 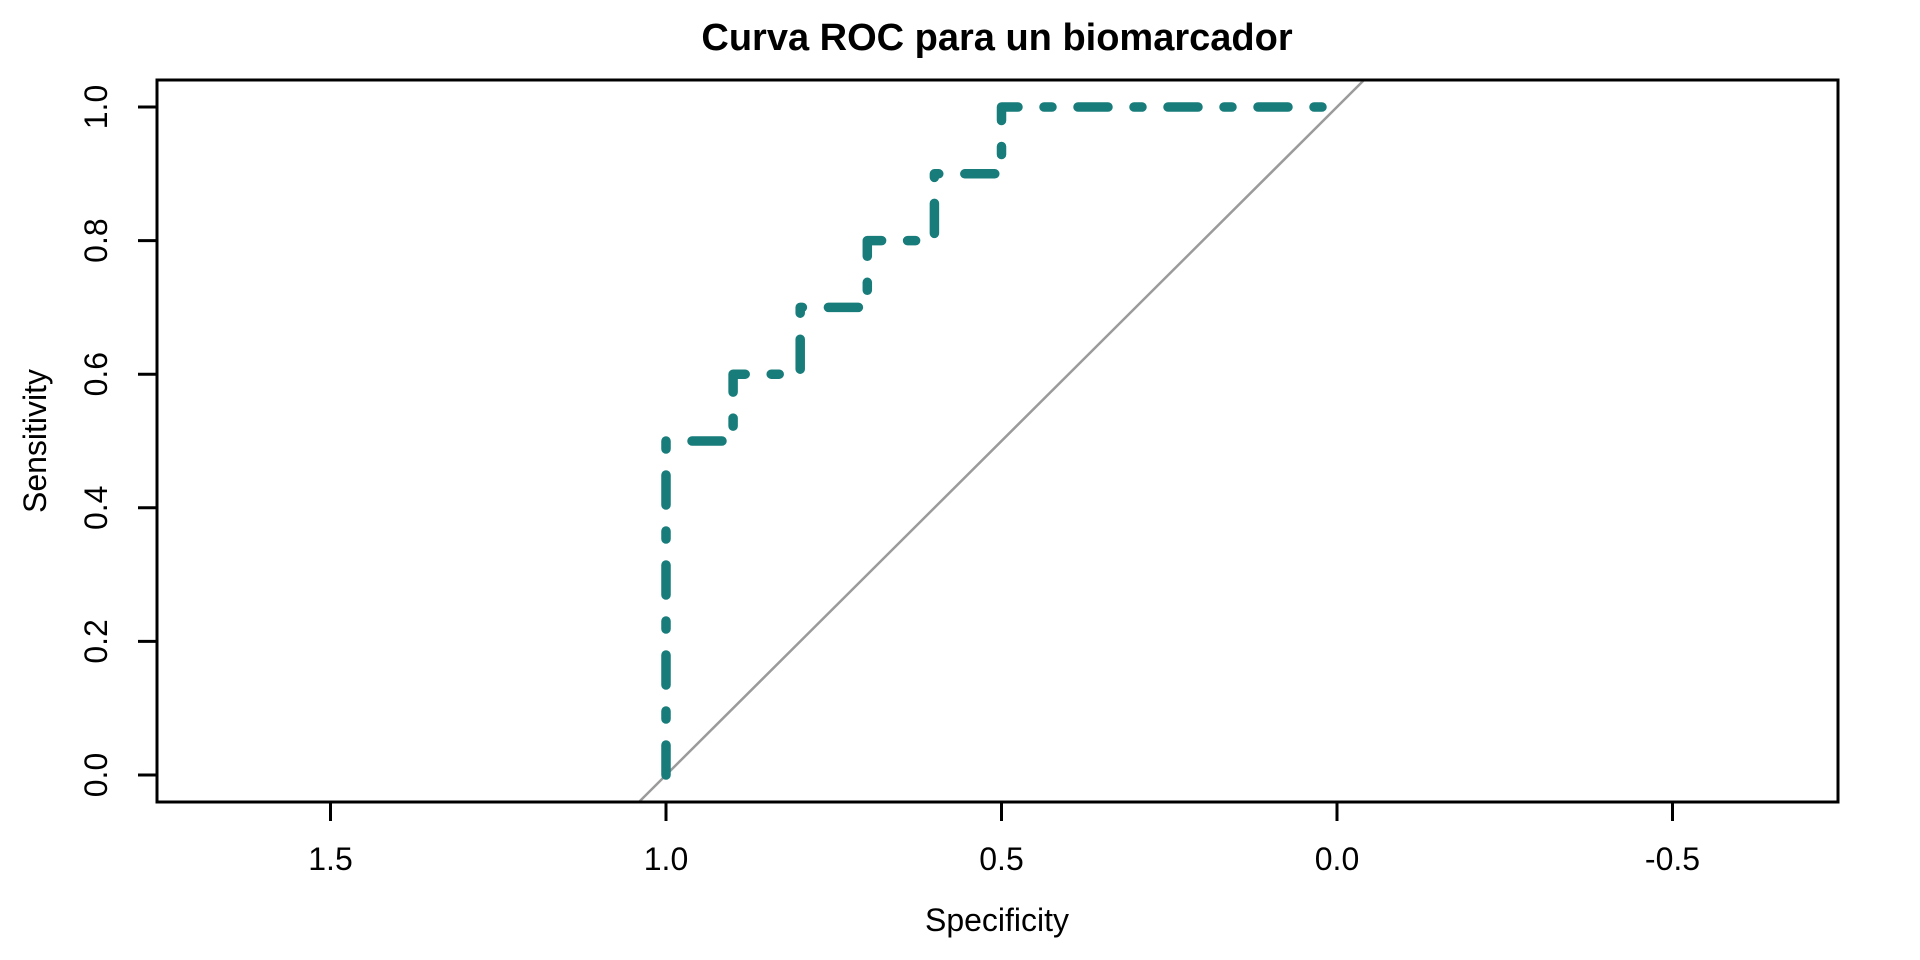 I want to click on chart-title: Curva ROC para un biomarcador, so click(x=996, y=38).